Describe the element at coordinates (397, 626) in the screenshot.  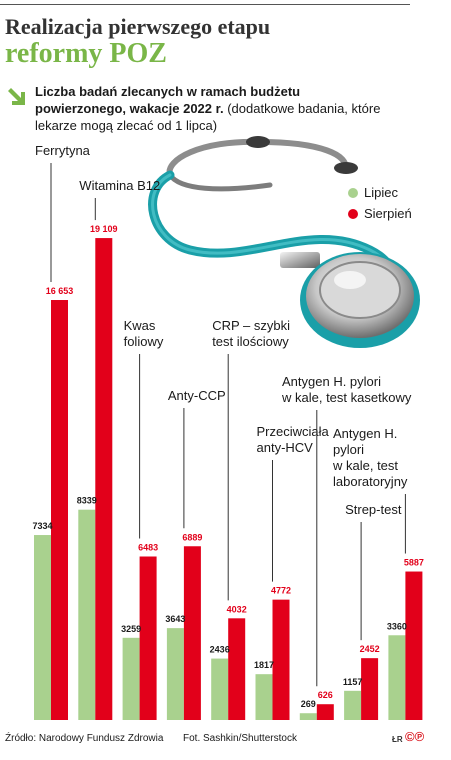
I see `value-label-lipiec: 3360` at that location.